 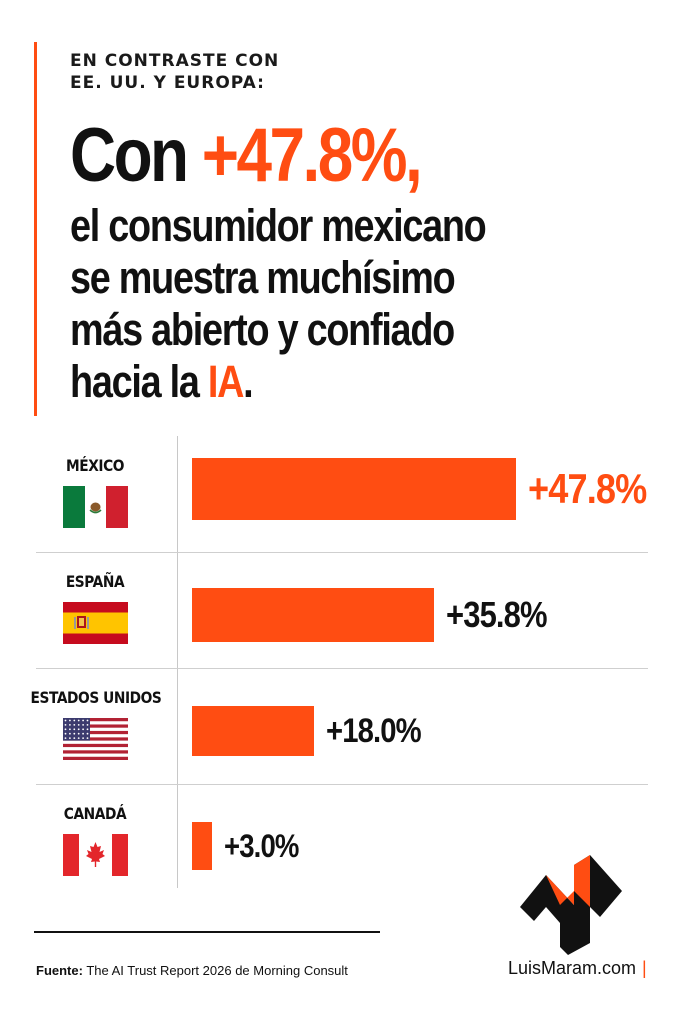 What do you see at coordinates (177, 662) in the screenshot?
I see `chart-axis-line` at bounding box center [177, 662].